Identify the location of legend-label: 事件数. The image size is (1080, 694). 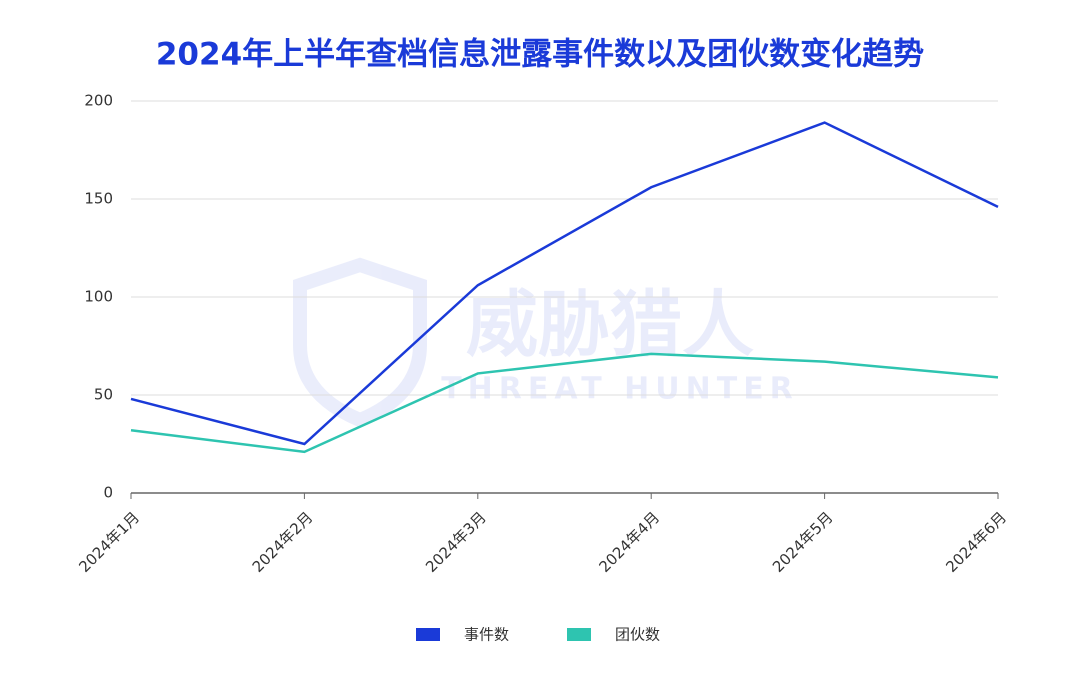
(486, 635).